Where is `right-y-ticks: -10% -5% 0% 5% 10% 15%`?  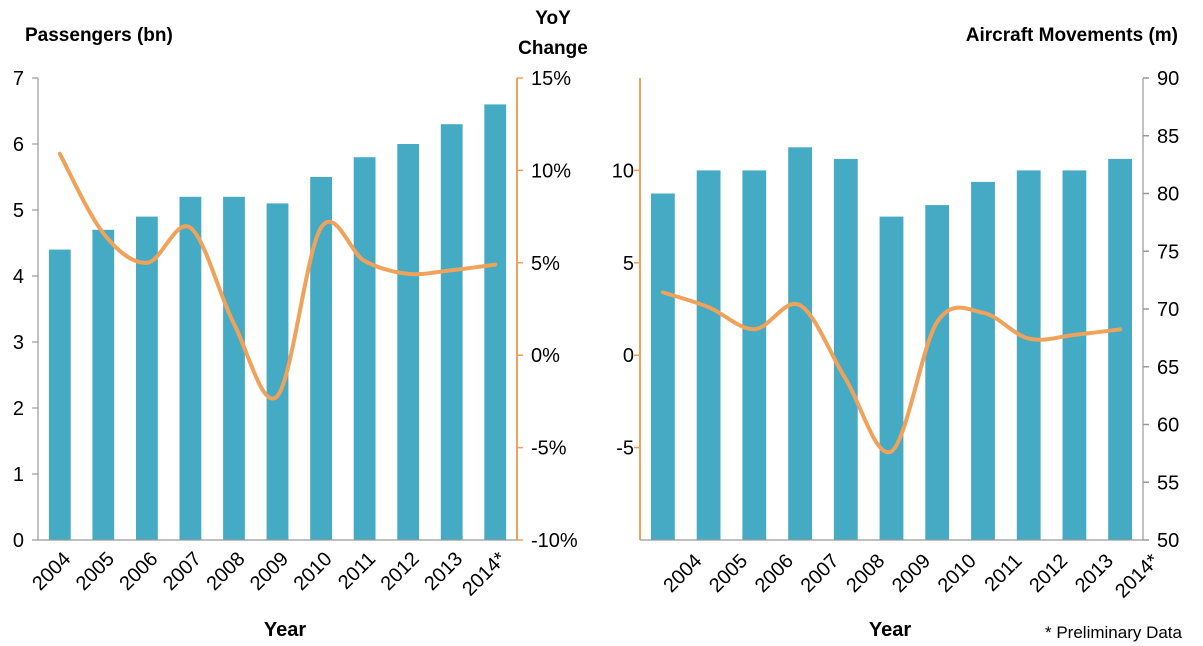 right-y-ticks: -10% -5% 0% 5% 10% 15% is located at coordinates (547, 310).